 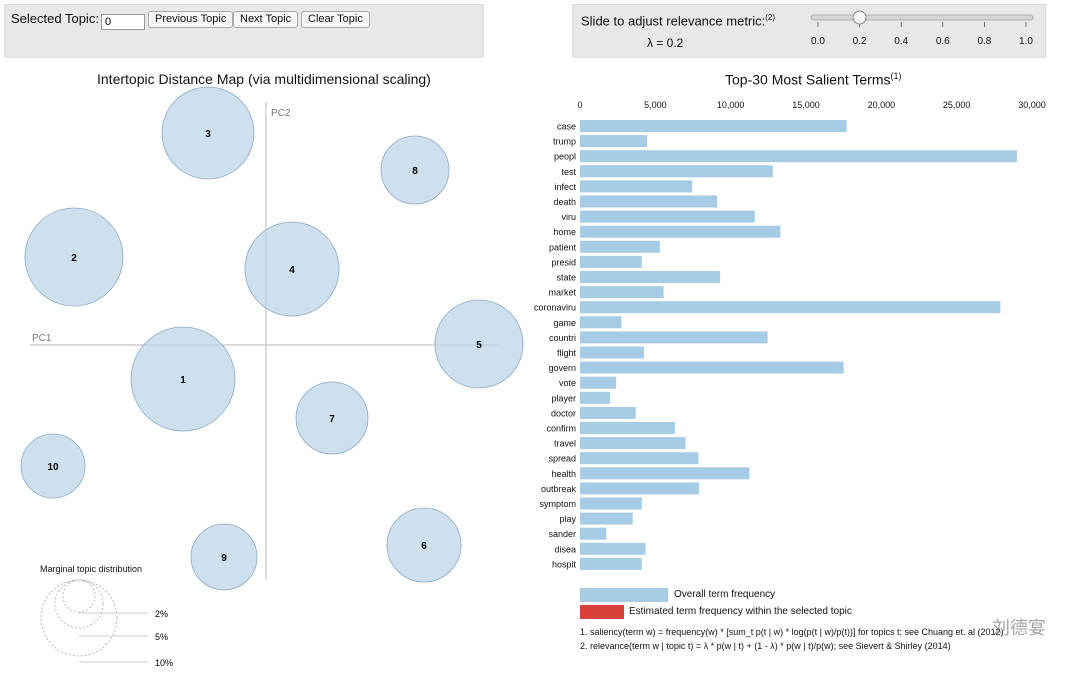 What do you see at coordinates (655, 105) in the screenshot?
I see `x-tick-label: 5,000` at bounding box center [655, 105].